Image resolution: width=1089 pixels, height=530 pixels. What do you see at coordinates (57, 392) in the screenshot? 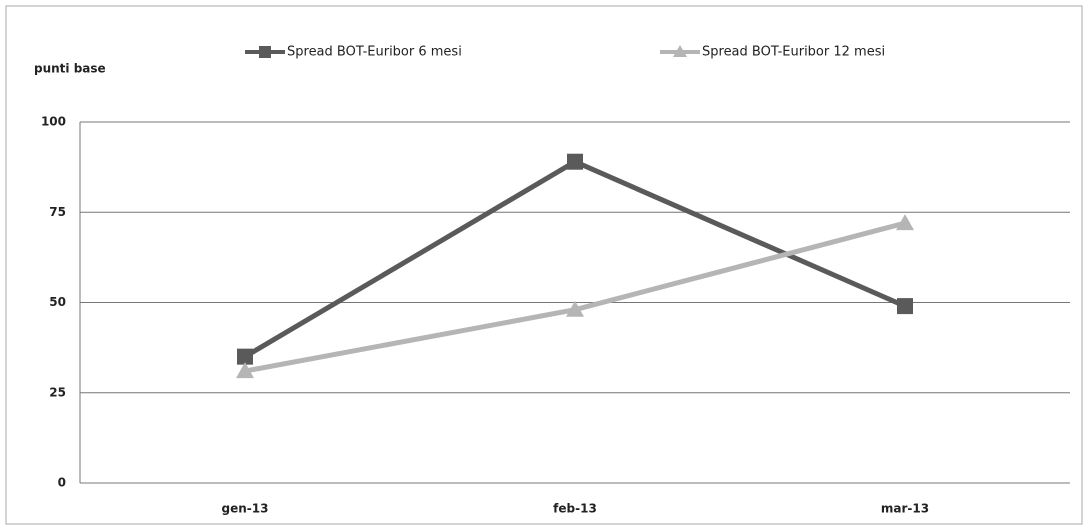
I see `y-tick-label: 25` at bounding box center [57, 392].